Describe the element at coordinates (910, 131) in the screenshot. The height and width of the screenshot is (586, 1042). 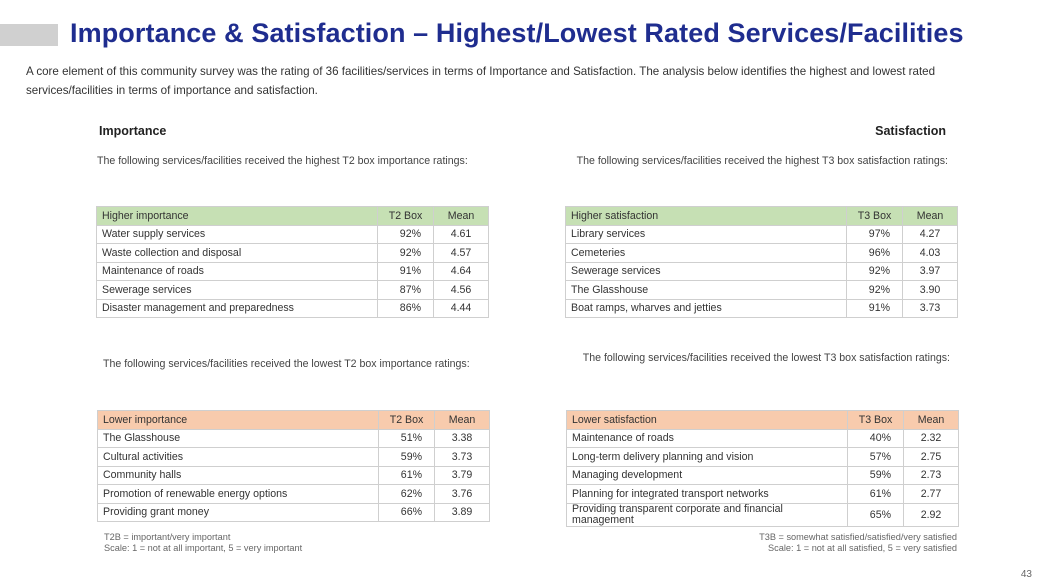
I see `satisfaction-heading: Satisfaction` at that location.